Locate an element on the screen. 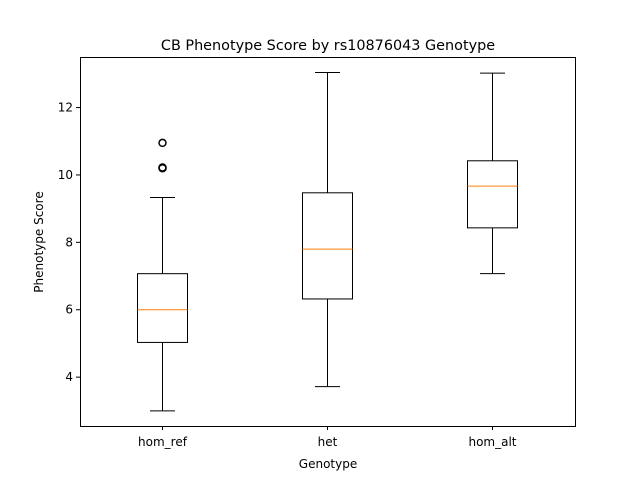 The width and height of the screenshot is (640, 480). y-tick-label: 10 is located at coordinates (65, 175).